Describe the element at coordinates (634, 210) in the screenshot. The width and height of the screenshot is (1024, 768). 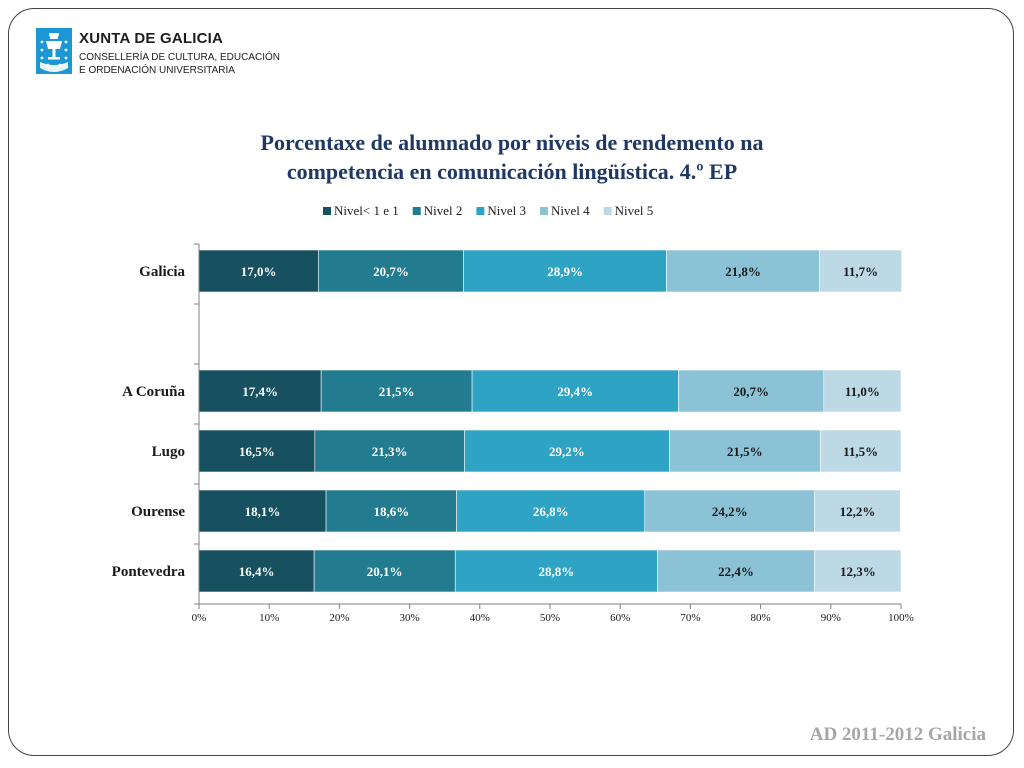
I see `legend-label-4: Nivel 5` at that location.